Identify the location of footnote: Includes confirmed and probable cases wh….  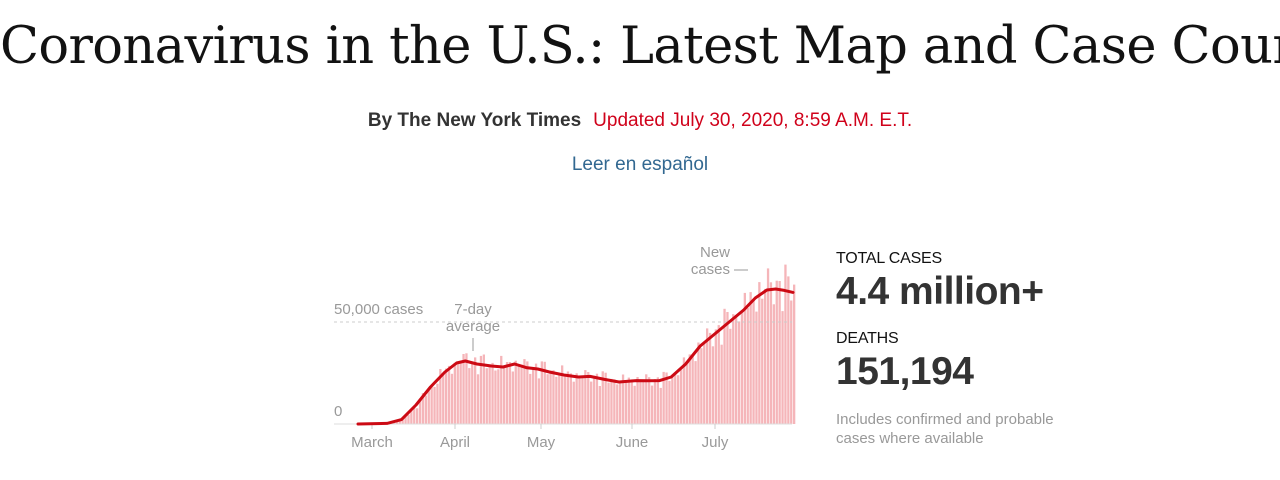
(945, 429).